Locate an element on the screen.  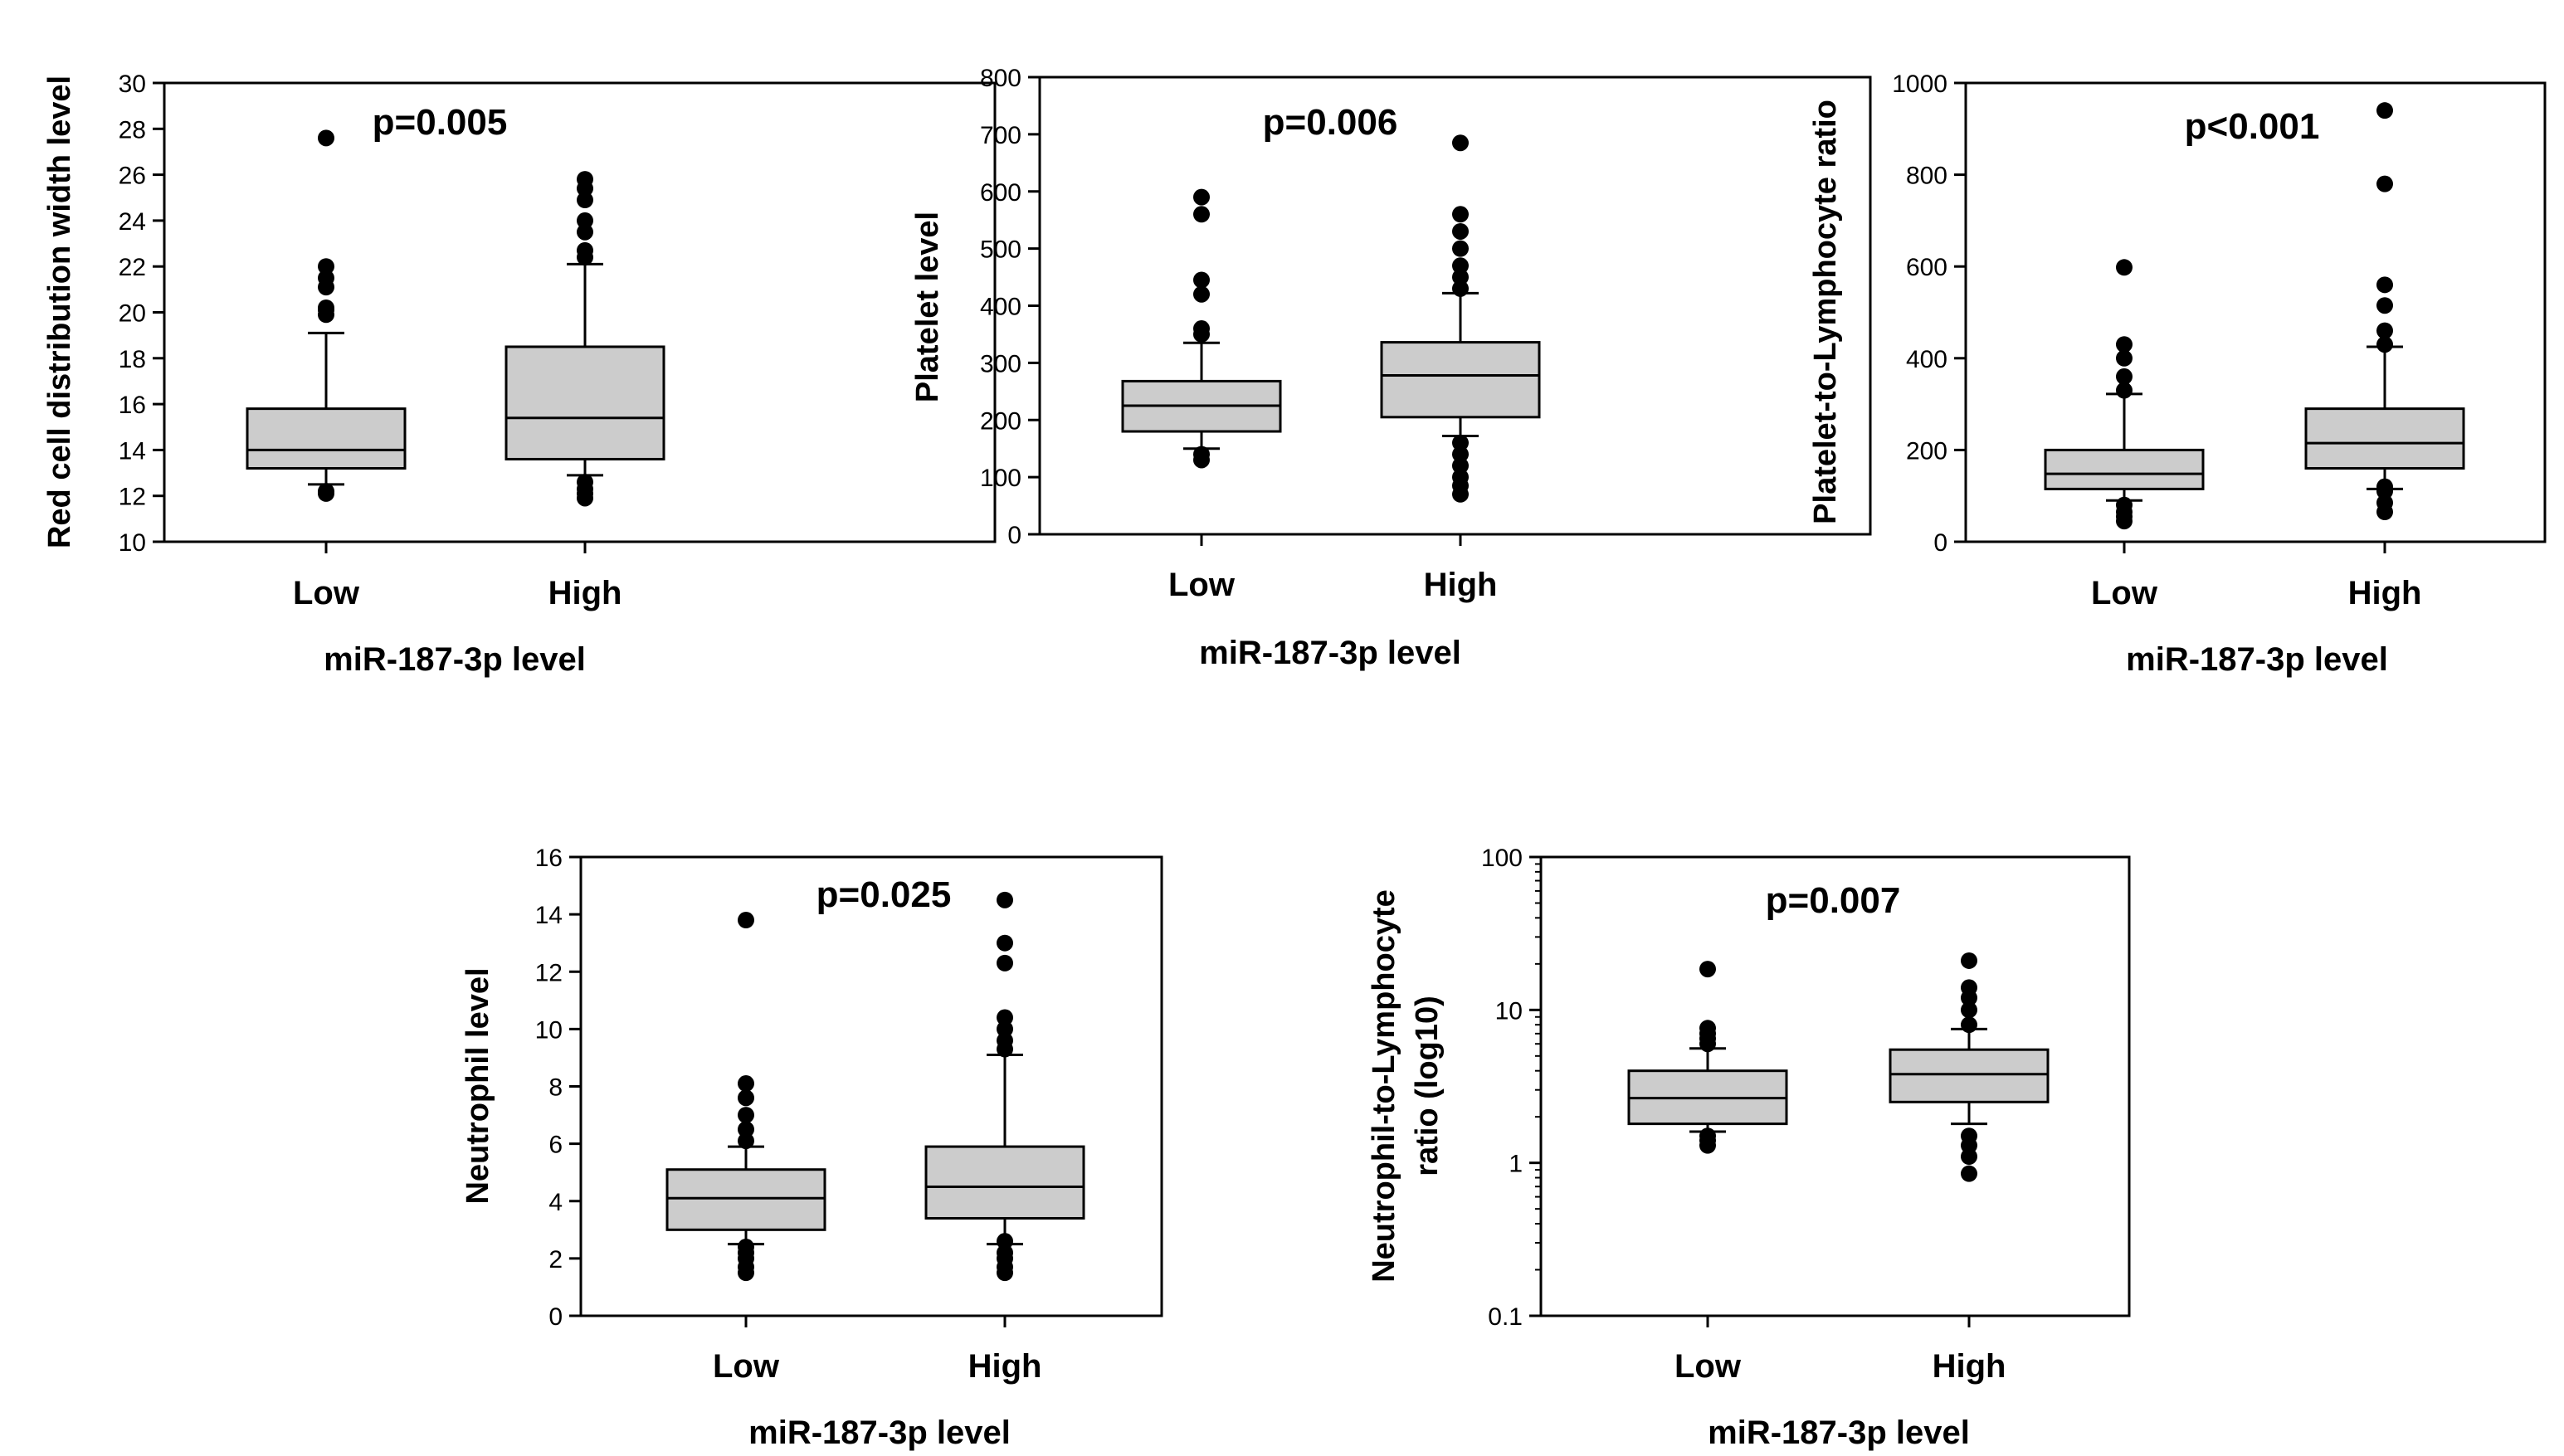
y-axis-title: Platelet level is located at coordinates (928, 307).